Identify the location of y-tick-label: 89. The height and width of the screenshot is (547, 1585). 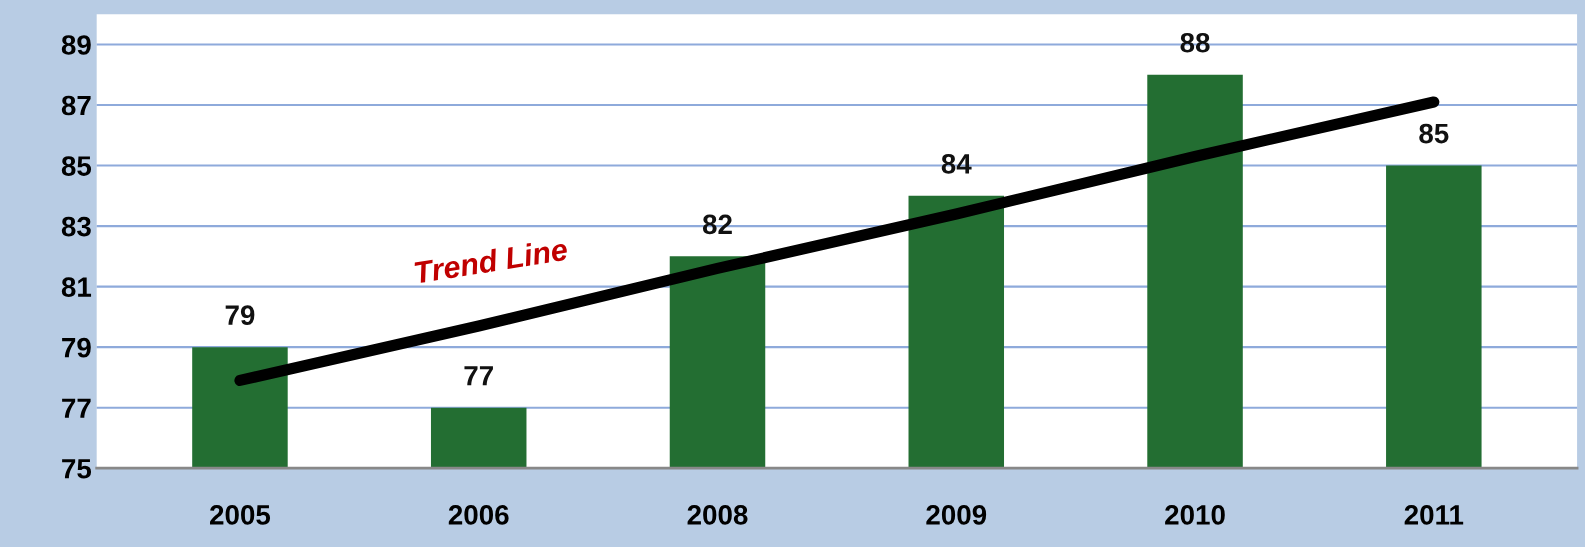
(76, 45).